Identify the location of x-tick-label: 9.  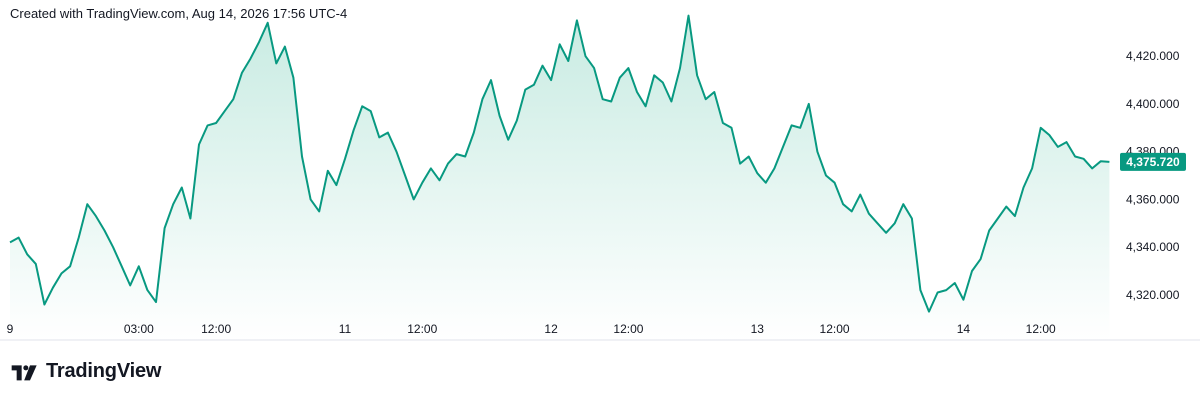
(10, 329).